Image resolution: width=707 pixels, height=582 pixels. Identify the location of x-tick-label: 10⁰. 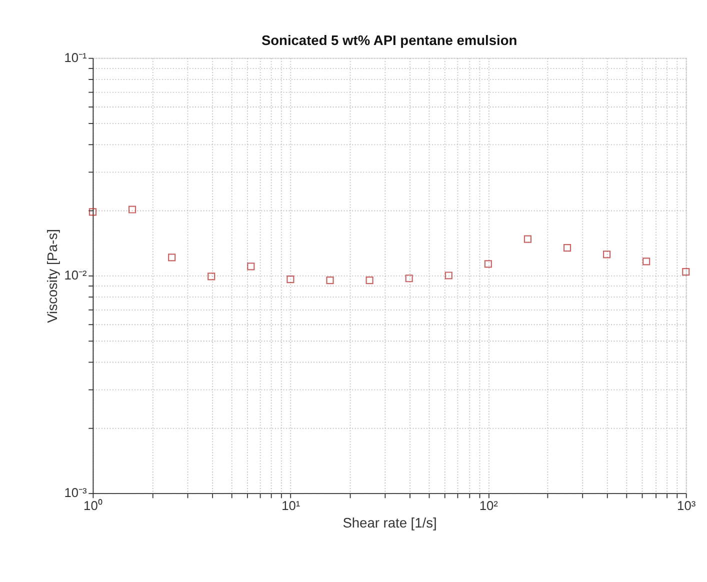
(93, 506).